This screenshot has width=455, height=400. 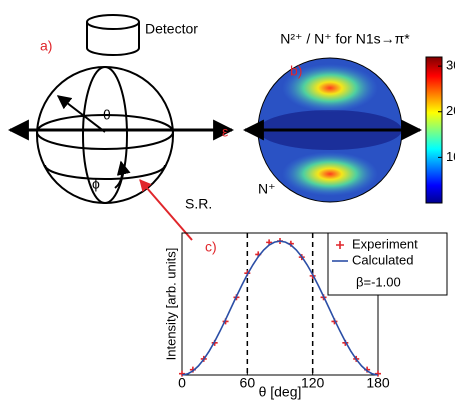 I want to click on panel-label: c), so click(x=211, y=247).